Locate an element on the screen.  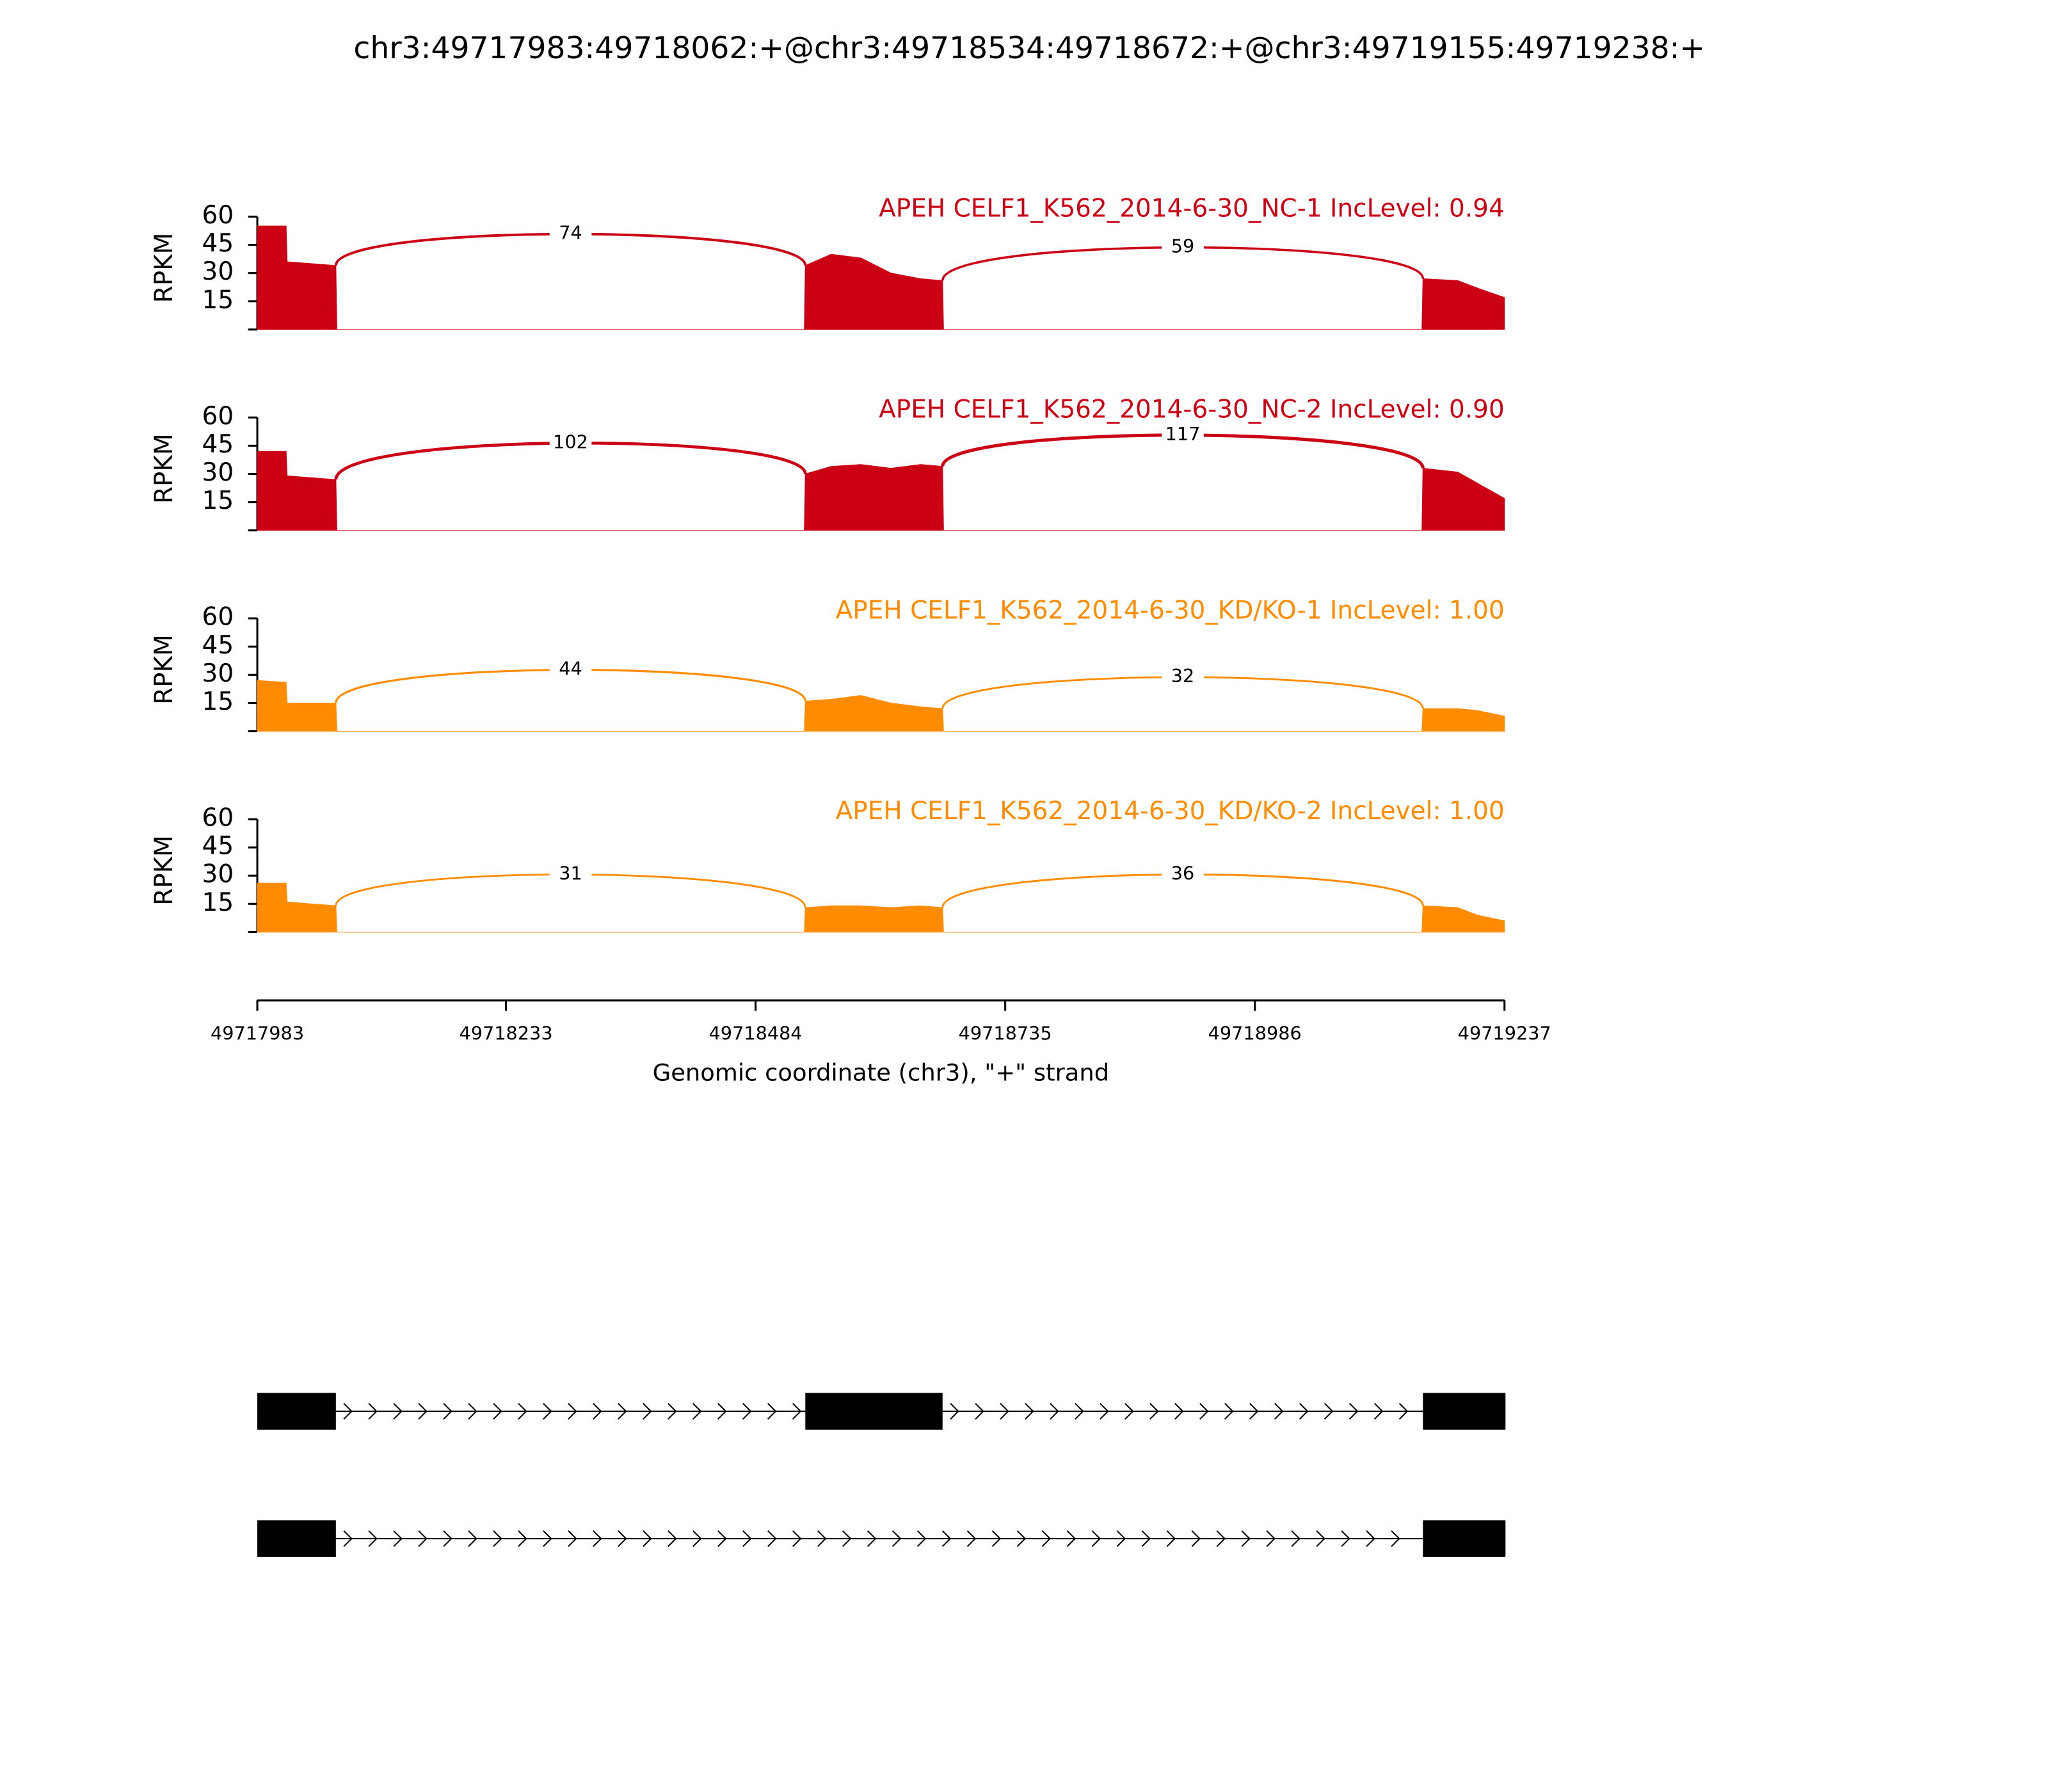
junction-label: 102 is located at coordinates (570, 441).